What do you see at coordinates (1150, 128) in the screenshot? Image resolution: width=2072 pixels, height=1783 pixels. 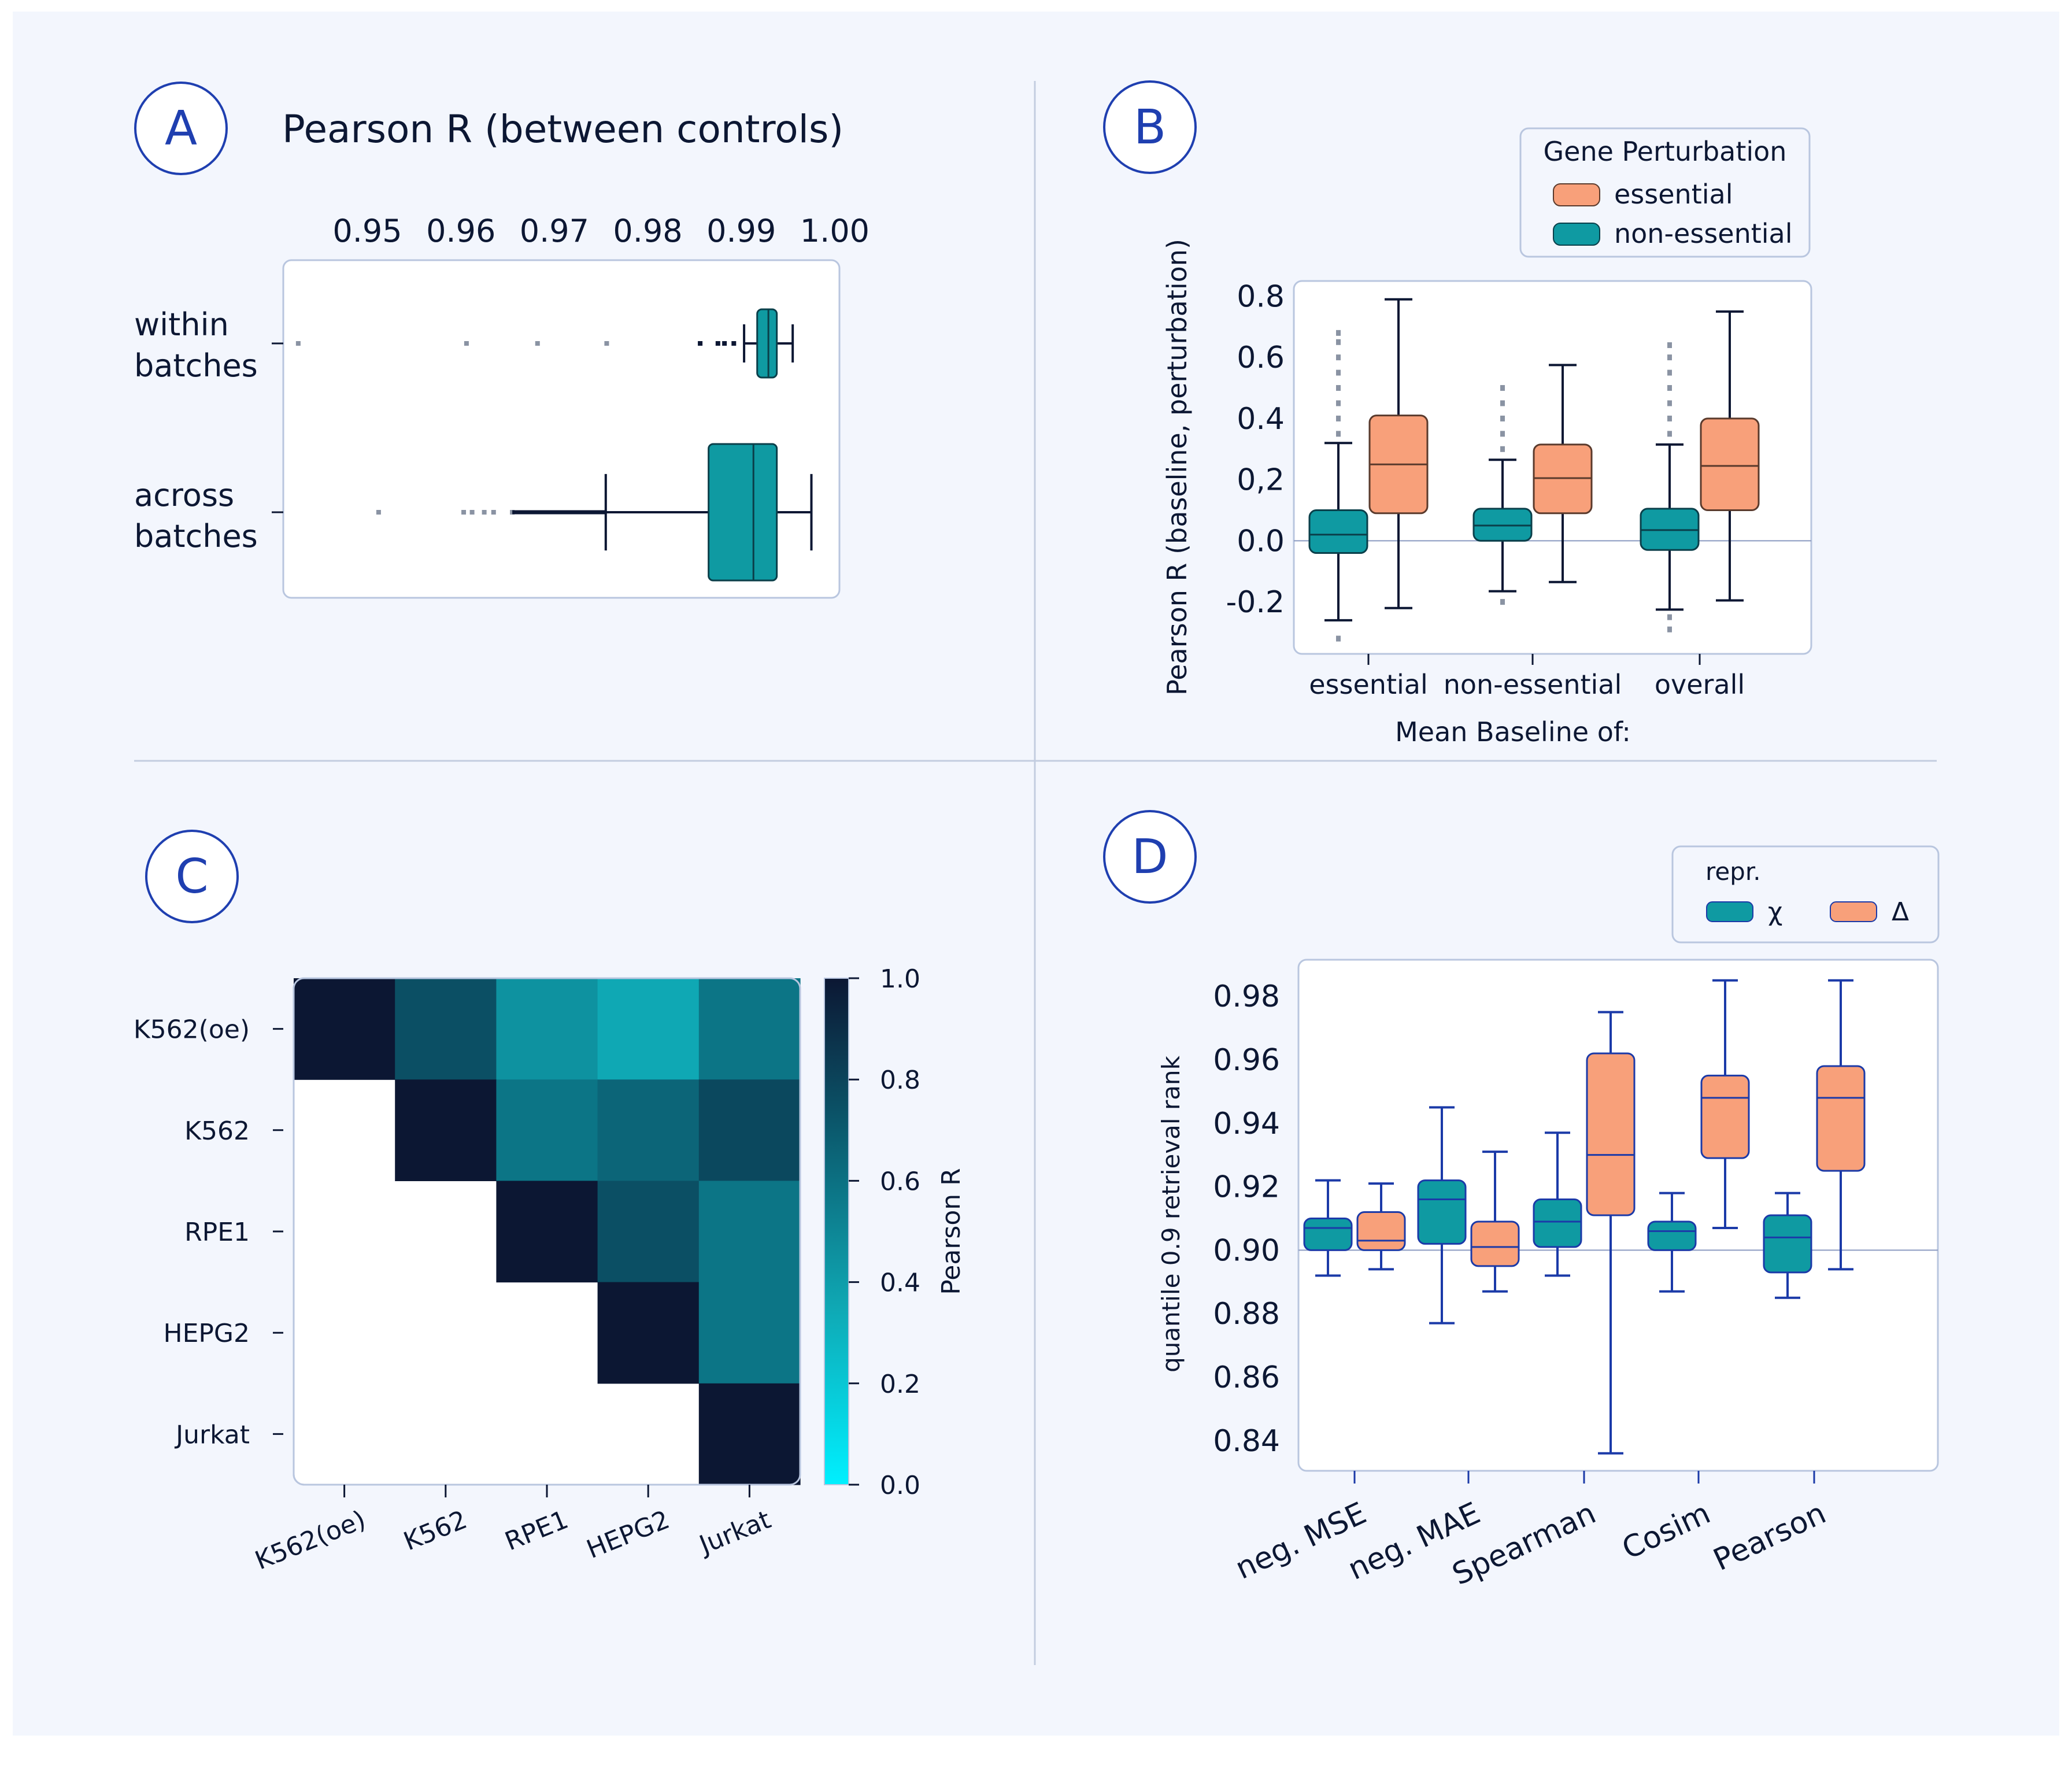 I see `panel-label-b-text: B` at bounding box center [1150, 128].